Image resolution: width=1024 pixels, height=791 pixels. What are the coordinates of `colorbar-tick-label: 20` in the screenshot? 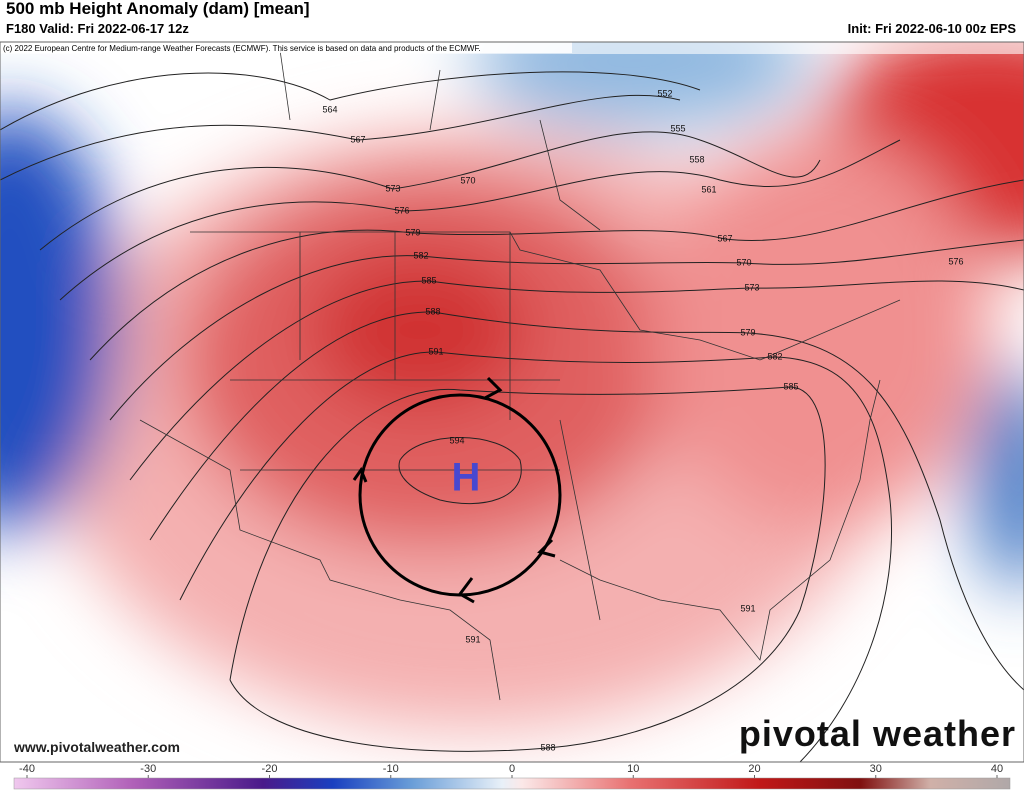 It's located at (754, 769).